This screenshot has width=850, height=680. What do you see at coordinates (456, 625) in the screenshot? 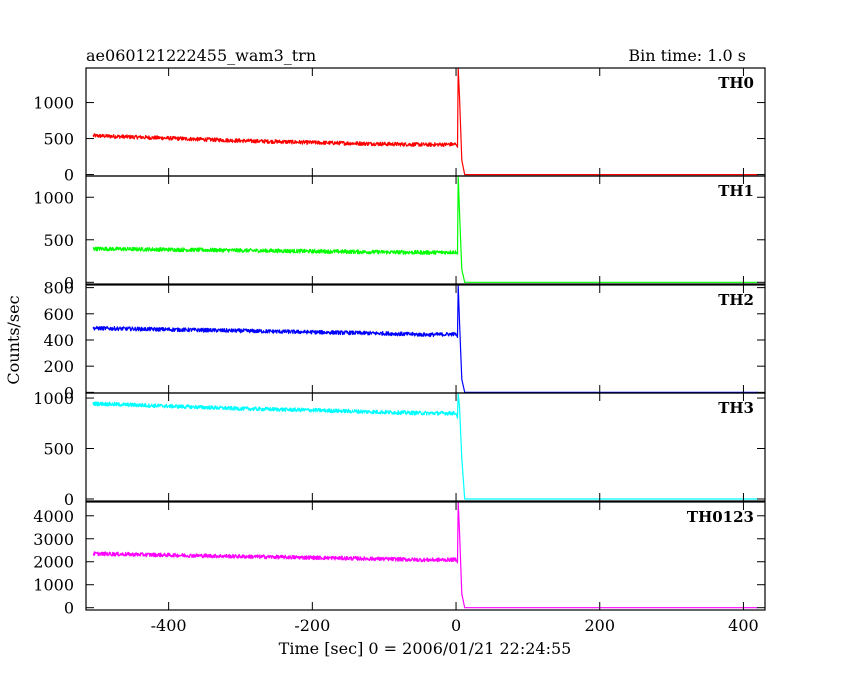
I see `x-tick-label: 0` at bounding box center [456, 625].